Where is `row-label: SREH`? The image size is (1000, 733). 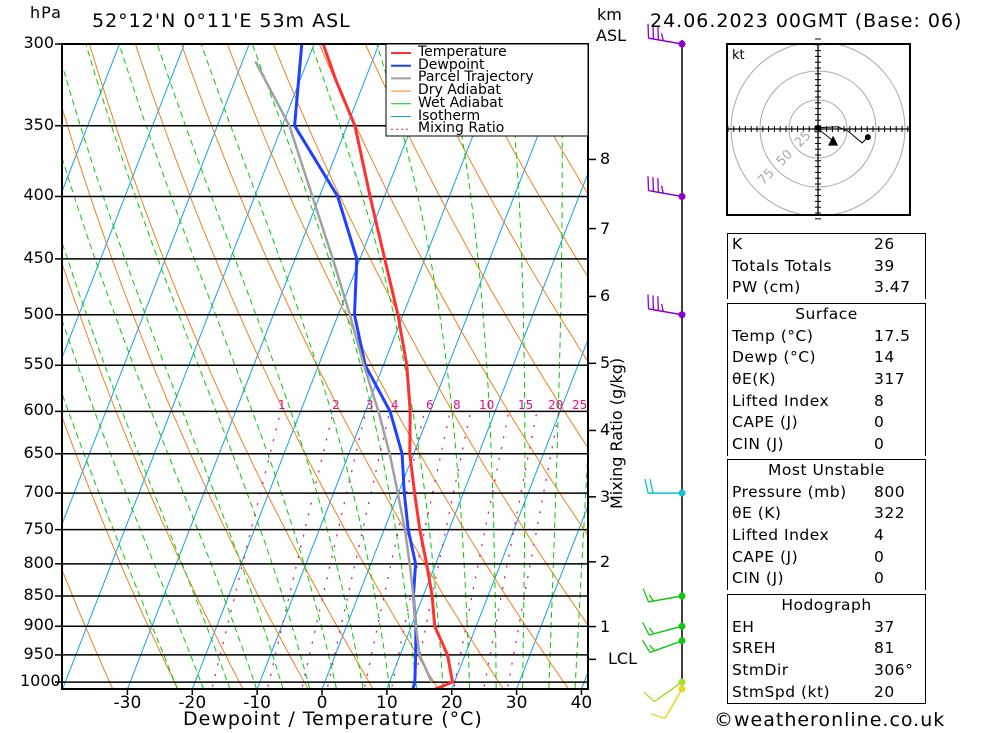 row-label: SREH is located at coordinates (754, 648).